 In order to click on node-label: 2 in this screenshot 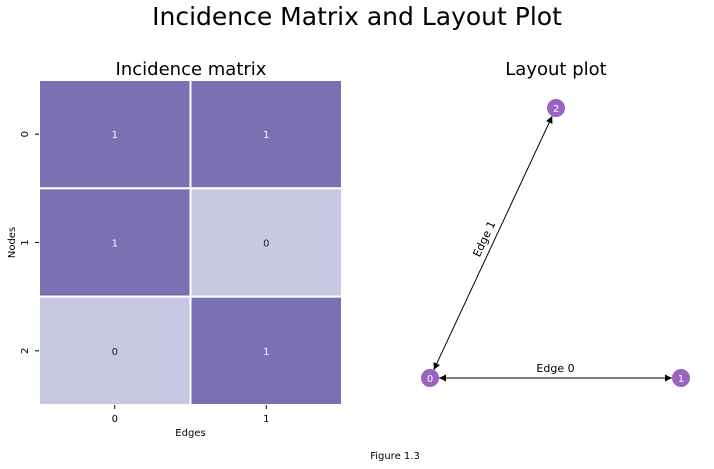, I will do `click(556, 109)`.